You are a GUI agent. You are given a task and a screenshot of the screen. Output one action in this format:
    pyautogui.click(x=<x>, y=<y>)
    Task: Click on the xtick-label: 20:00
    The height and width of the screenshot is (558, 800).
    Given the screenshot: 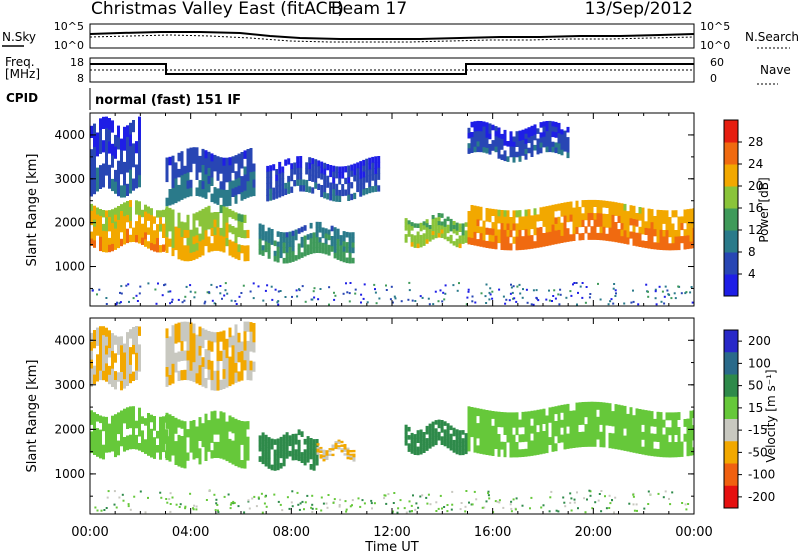 What is the action you would take?
    pyautogui.click(x=593, y=532)
    